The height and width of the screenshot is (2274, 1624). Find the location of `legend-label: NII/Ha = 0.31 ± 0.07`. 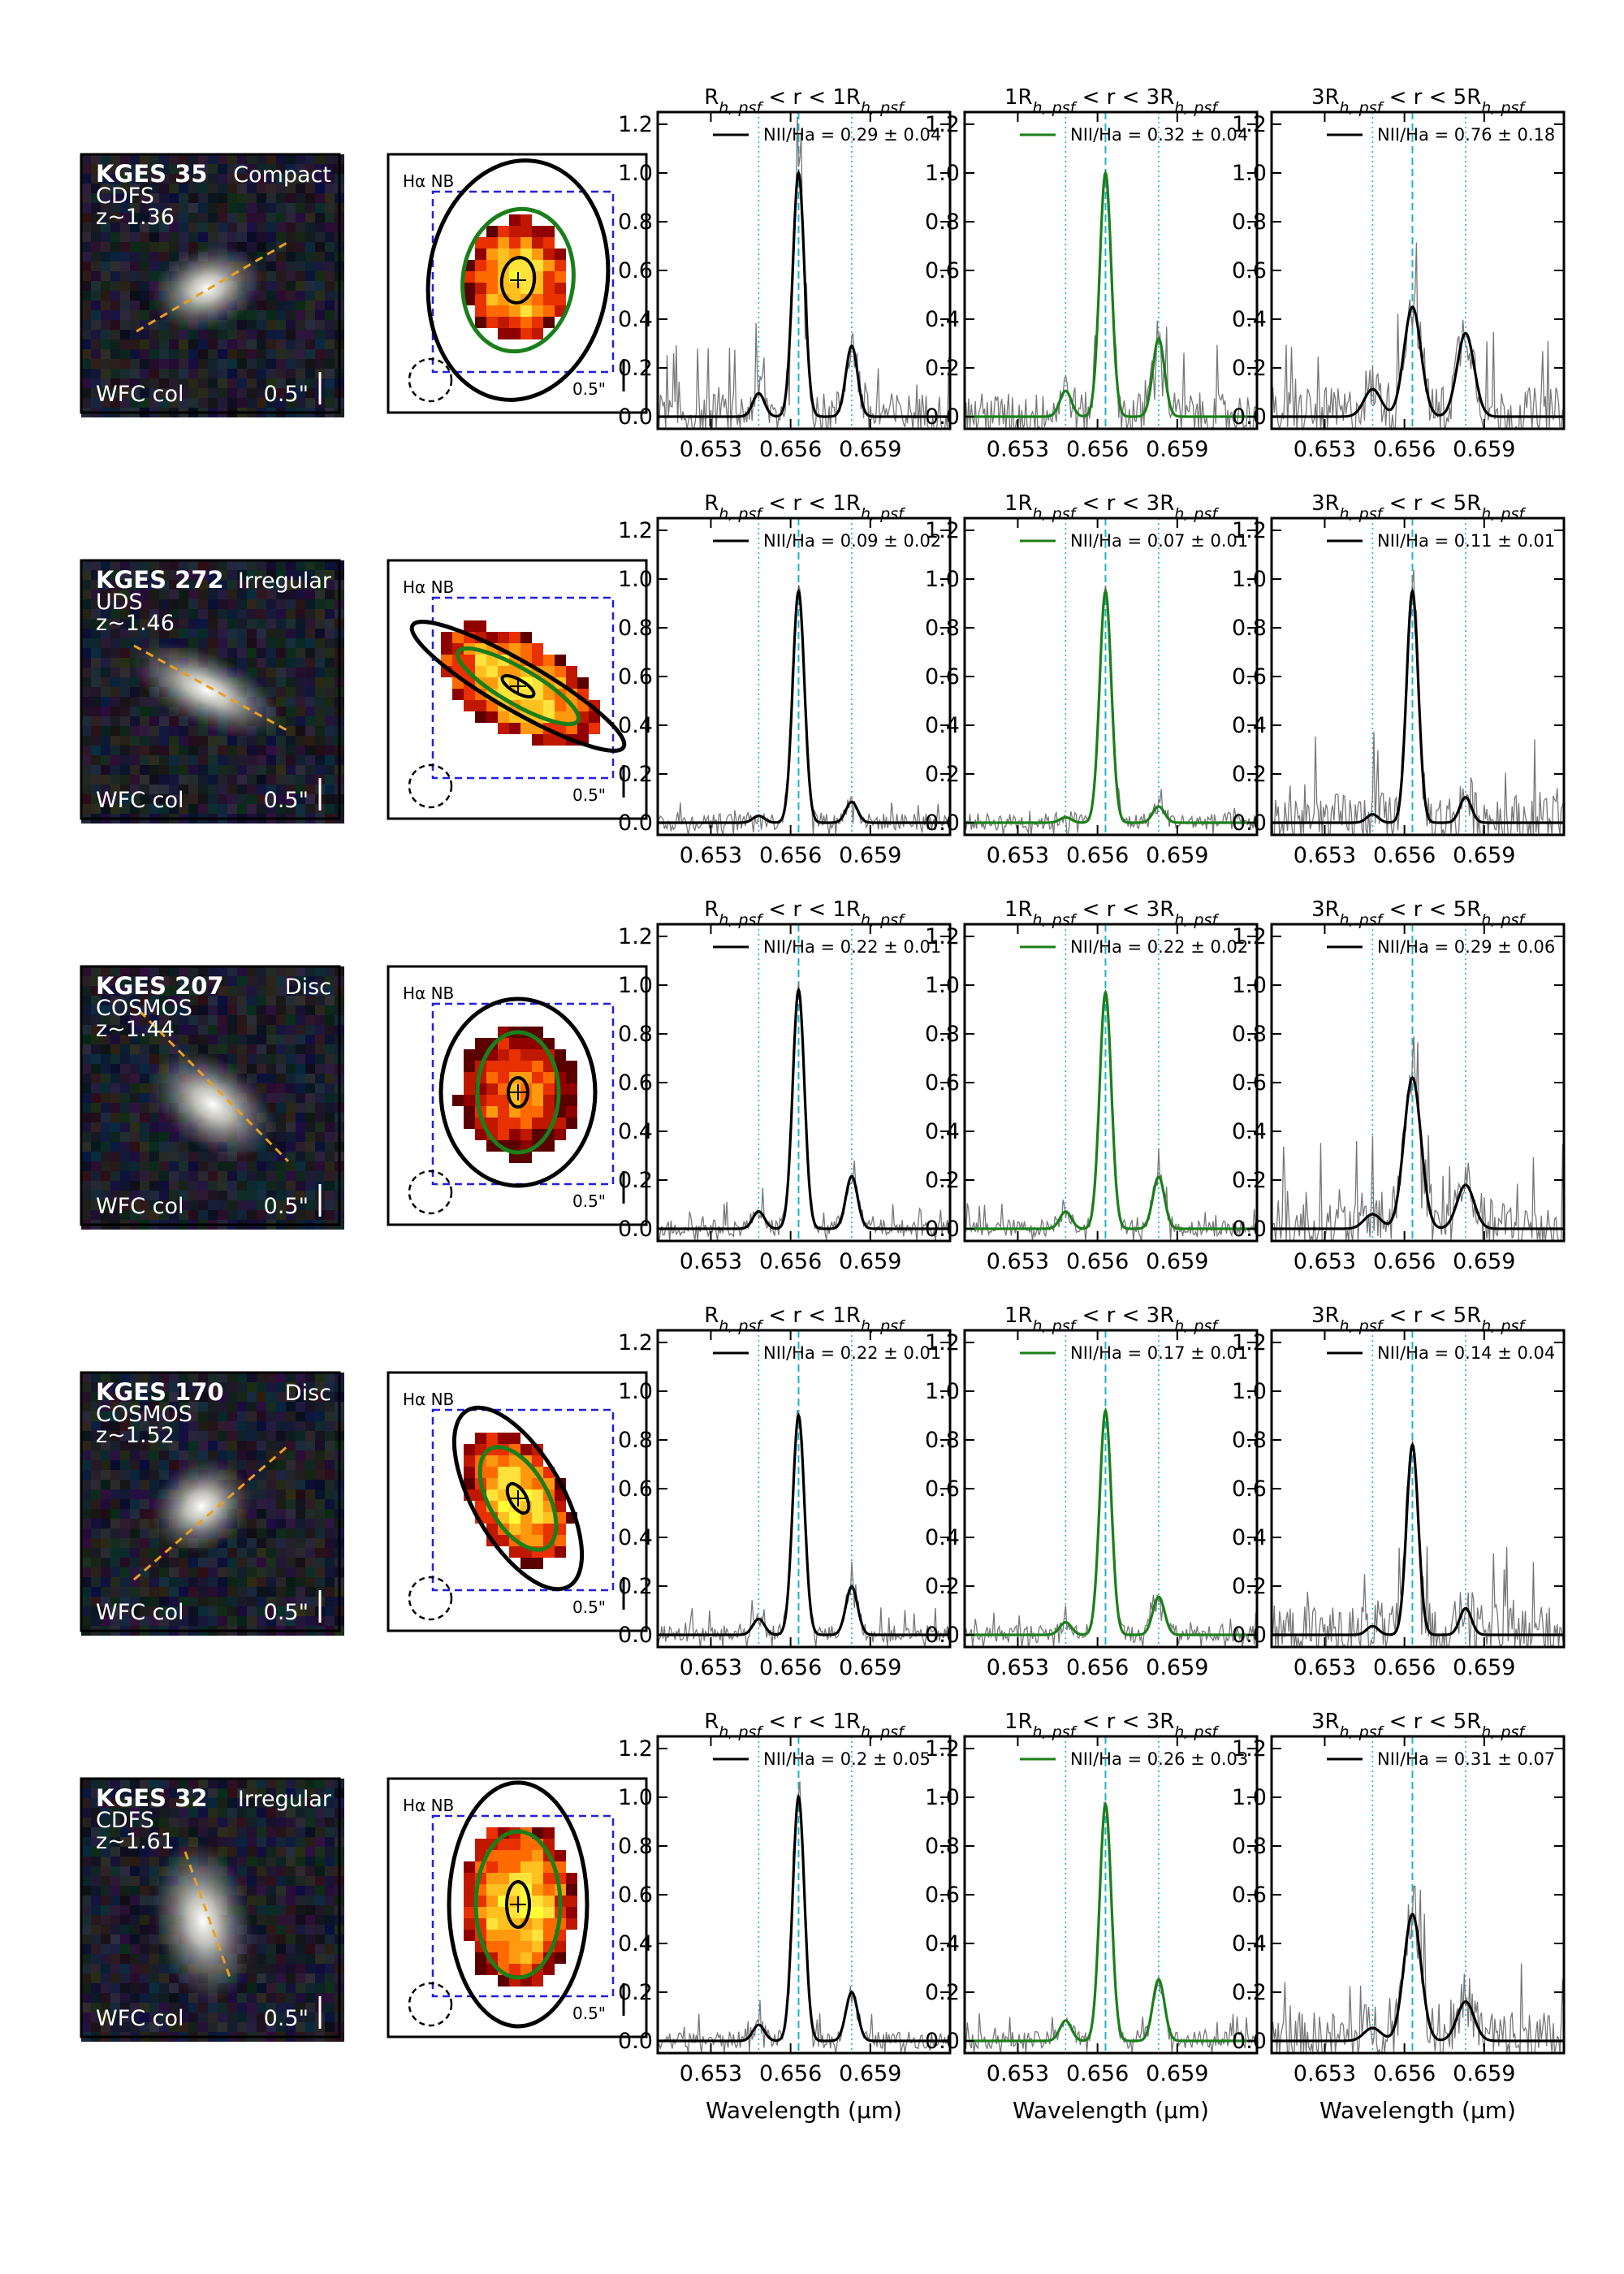

legend-label: NII/Ha = 0.31 ± 0.07 is located at coordinates (1466, 1759).